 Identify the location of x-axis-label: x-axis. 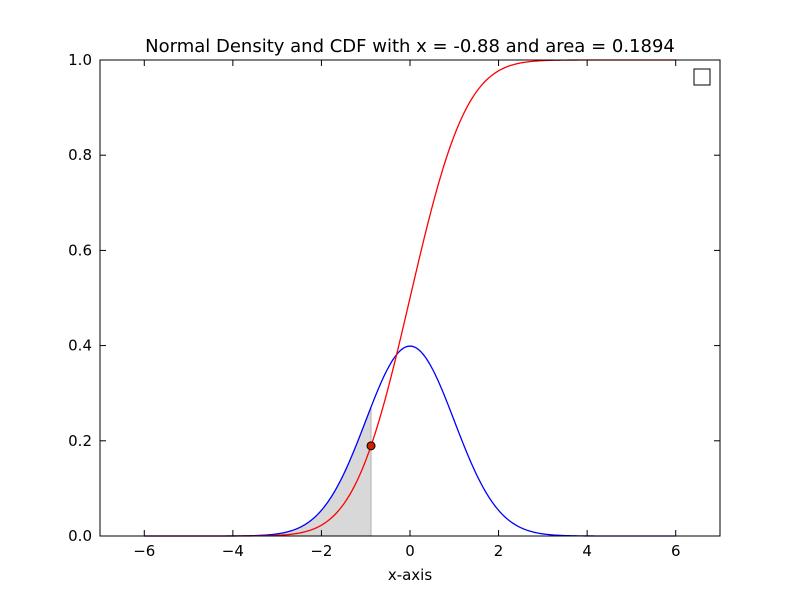
(410, 575).